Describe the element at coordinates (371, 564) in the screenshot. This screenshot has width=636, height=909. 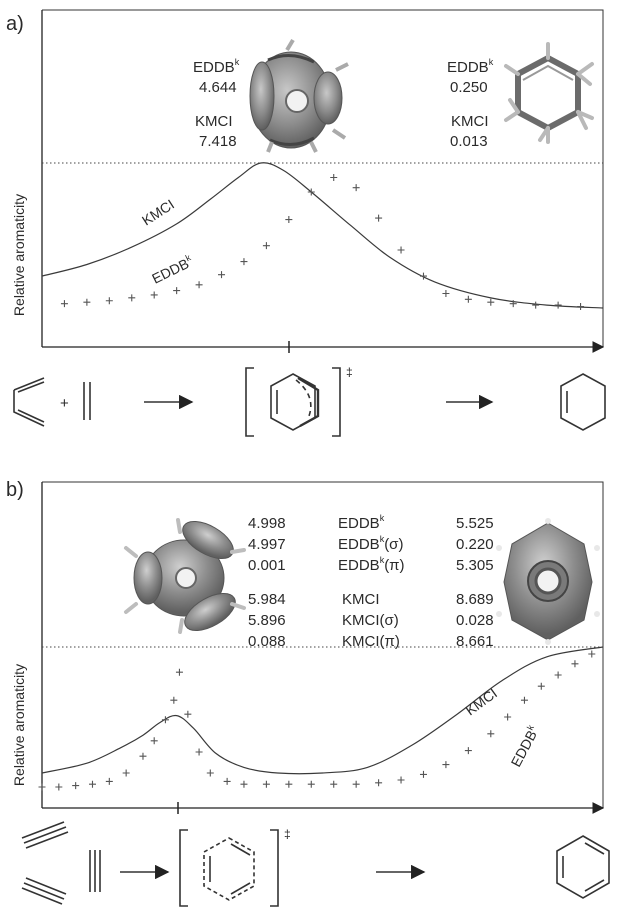
I see `table-cell-index: EDDBk(π)` at that location.